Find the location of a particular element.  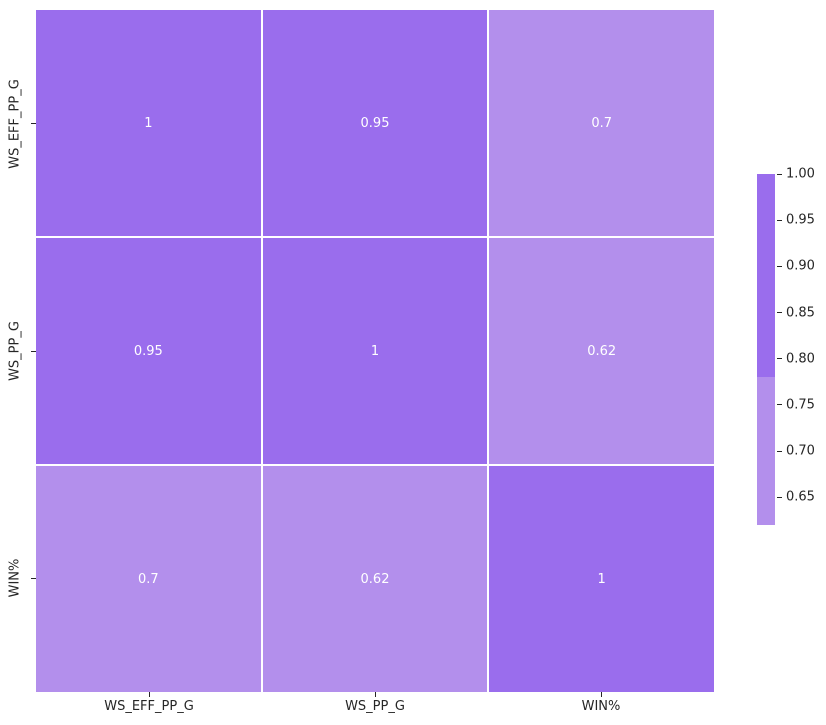

x-axis-label: WS_EFF_PP_G is located at coordinates (149, 706).